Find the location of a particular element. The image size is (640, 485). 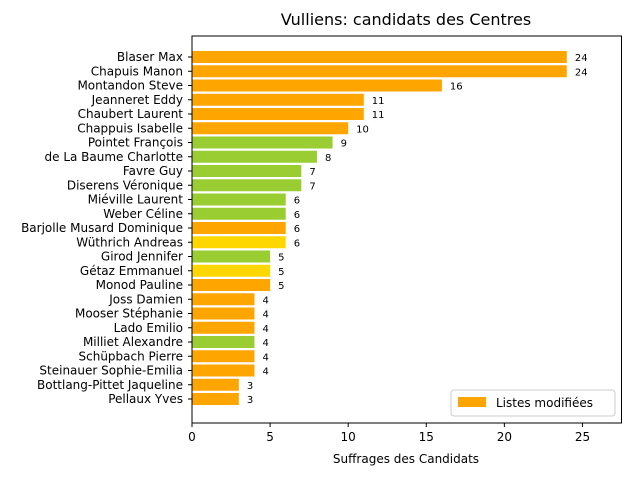

category-label: Favre Guy is located at coordinates (153, 171).